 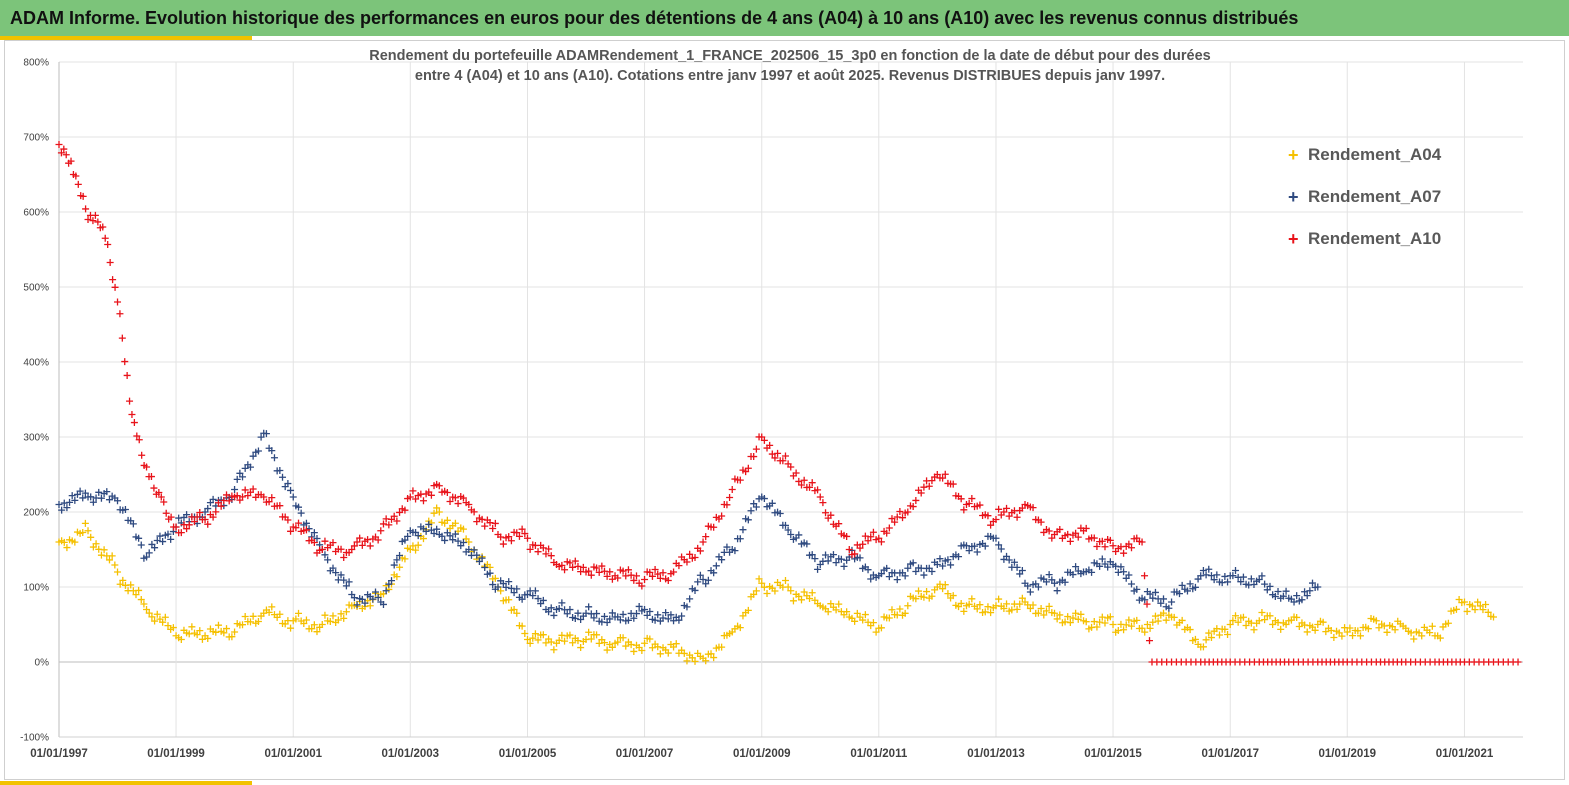 What do you see at coordinates (36, 213) in the screenshot?
I see `y-tick-label: 600%` at bounding box center [36, 213].